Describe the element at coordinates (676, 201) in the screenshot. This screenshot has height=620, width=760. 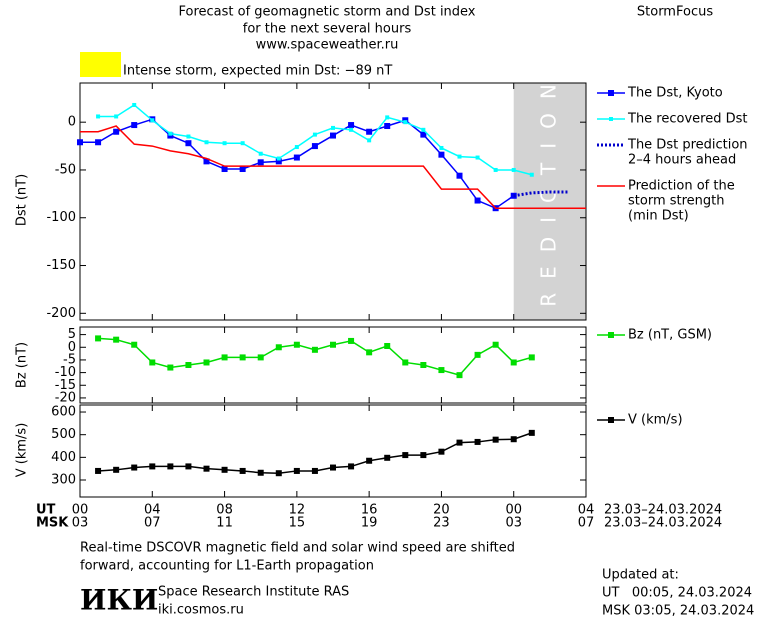
I see `legend-label: storm strength` at that location.